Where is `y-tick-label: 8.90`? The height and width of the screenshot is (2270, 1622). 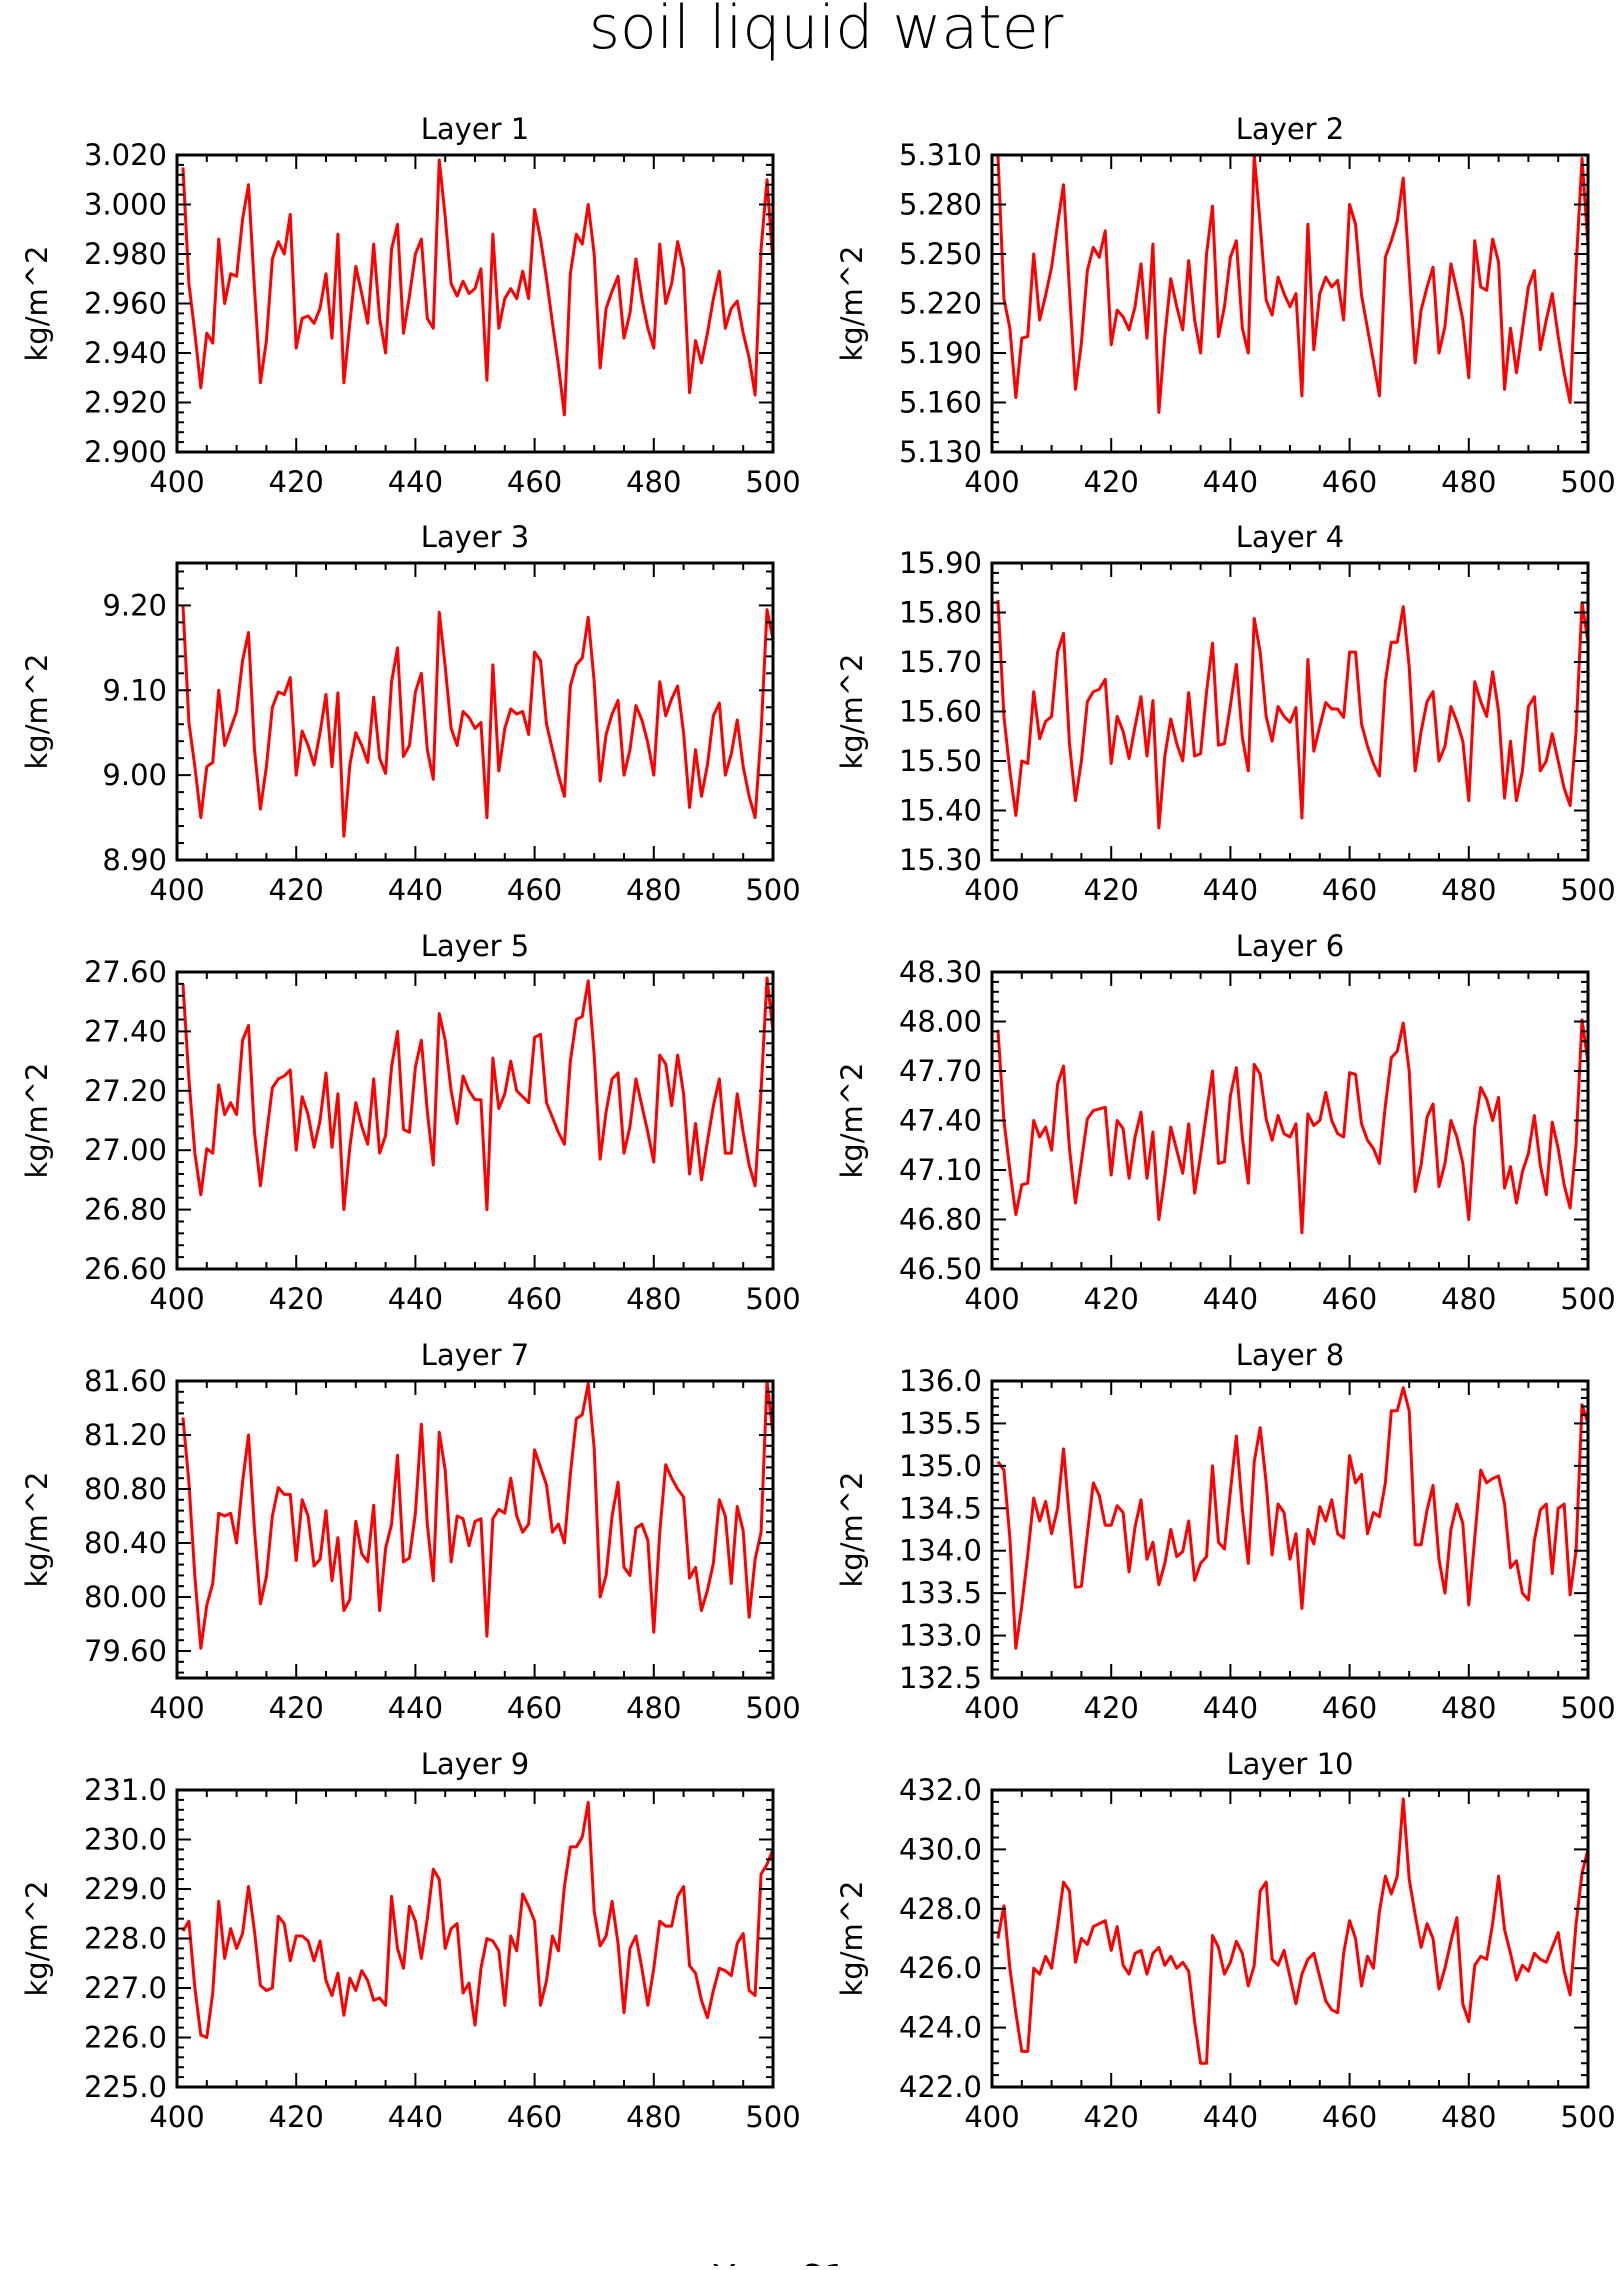 y-tick-label: 8.90 is located at coordinates (134, 860).